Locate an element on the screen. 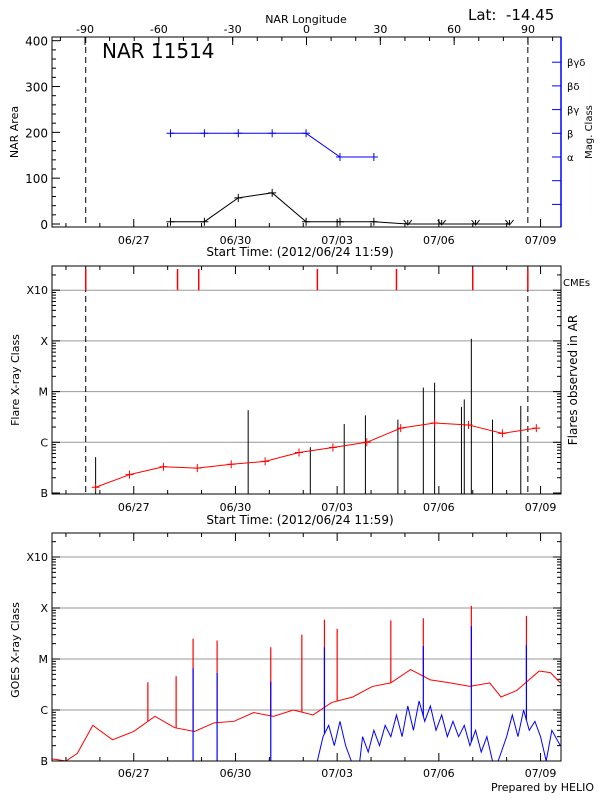 This screenshot has width=600, height=800. y-tick-label: 100 is located at coordinates (36, 179).